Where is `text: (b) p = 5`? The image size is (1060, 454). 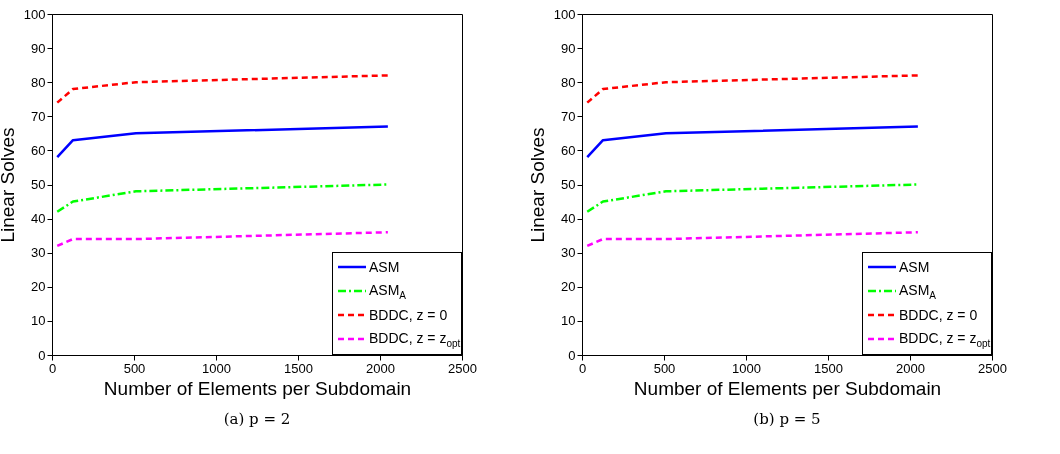 text: (b) p = 5 is located at coordinates (787, 419).